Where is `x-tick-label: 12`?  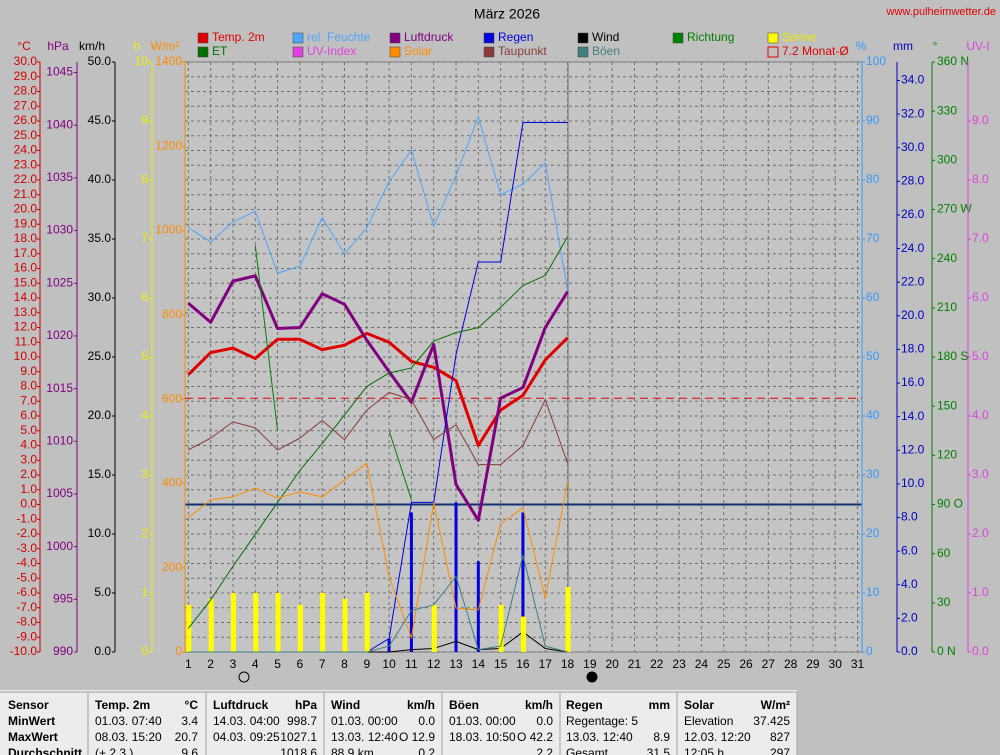 x-tick-label: 12 is located at coordinates (434, 664).